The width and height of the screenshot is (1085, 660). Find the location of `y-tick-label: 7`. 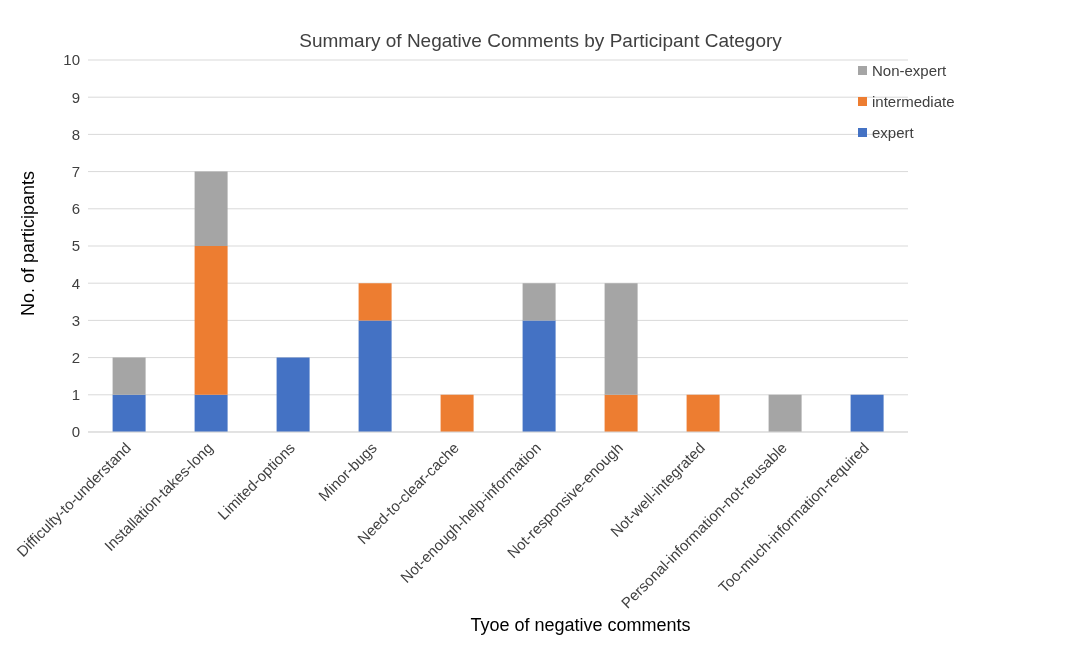

y-tick-label: 7 is located at coordinates (75, 171).